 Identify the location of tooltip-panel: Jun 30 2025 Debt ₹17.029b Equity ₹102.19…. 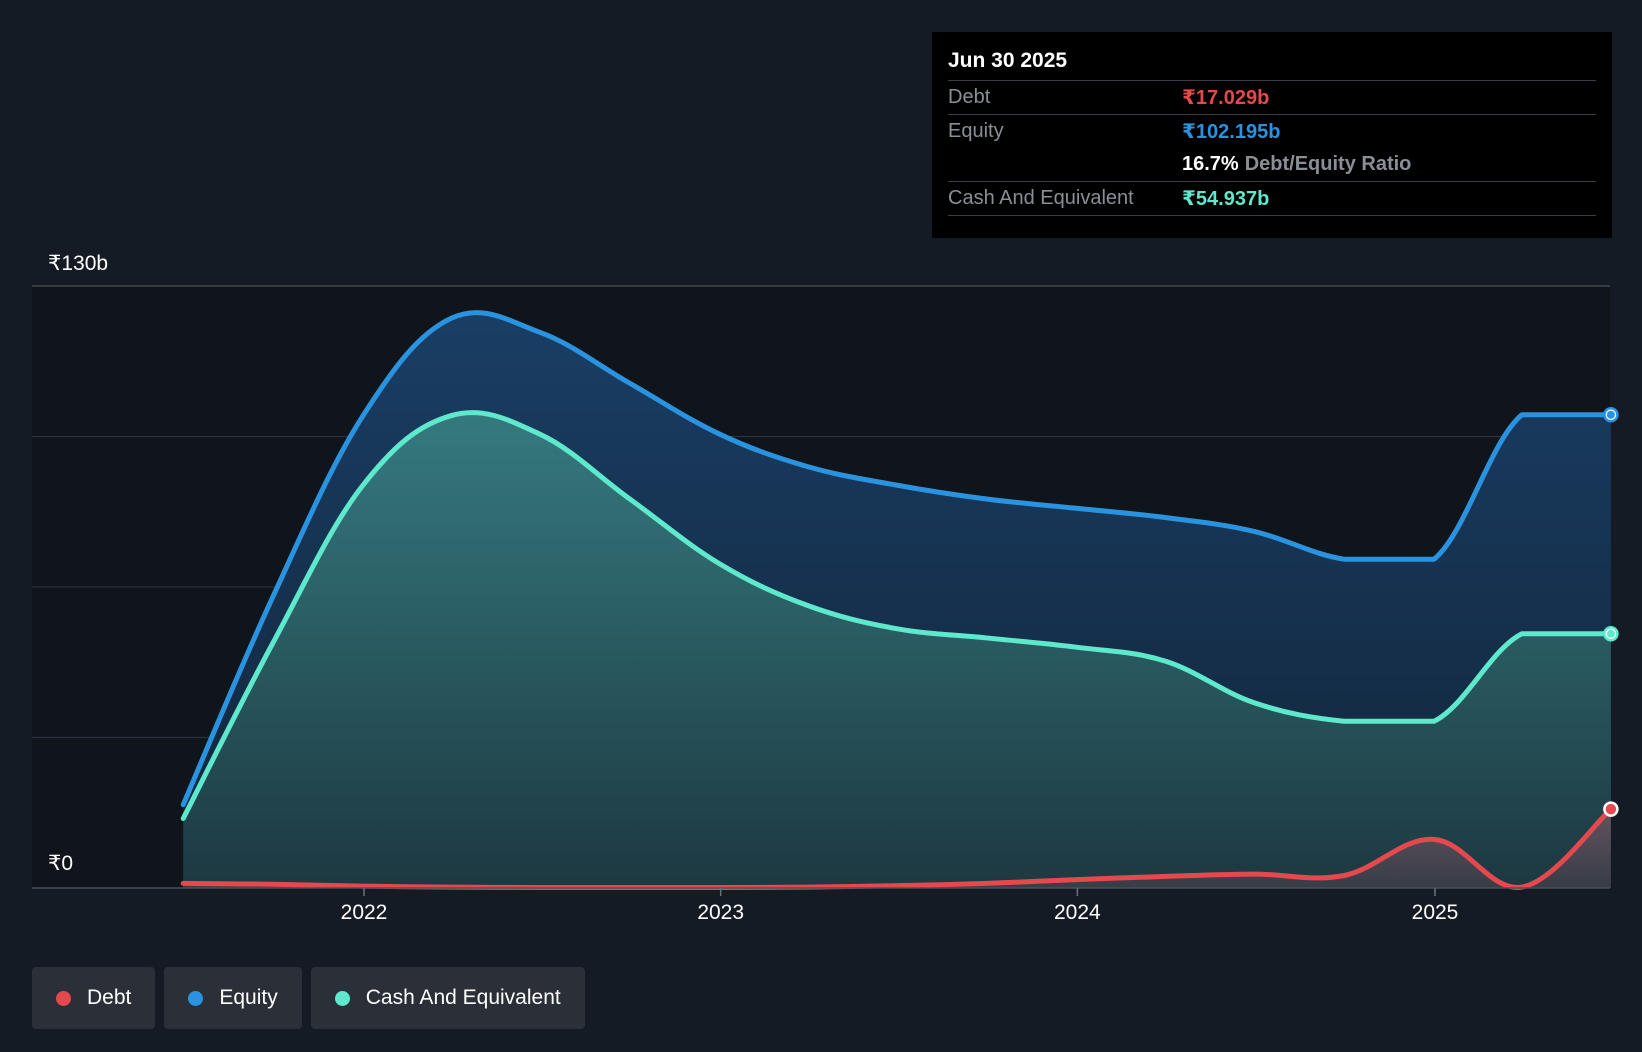
(1272, 135).